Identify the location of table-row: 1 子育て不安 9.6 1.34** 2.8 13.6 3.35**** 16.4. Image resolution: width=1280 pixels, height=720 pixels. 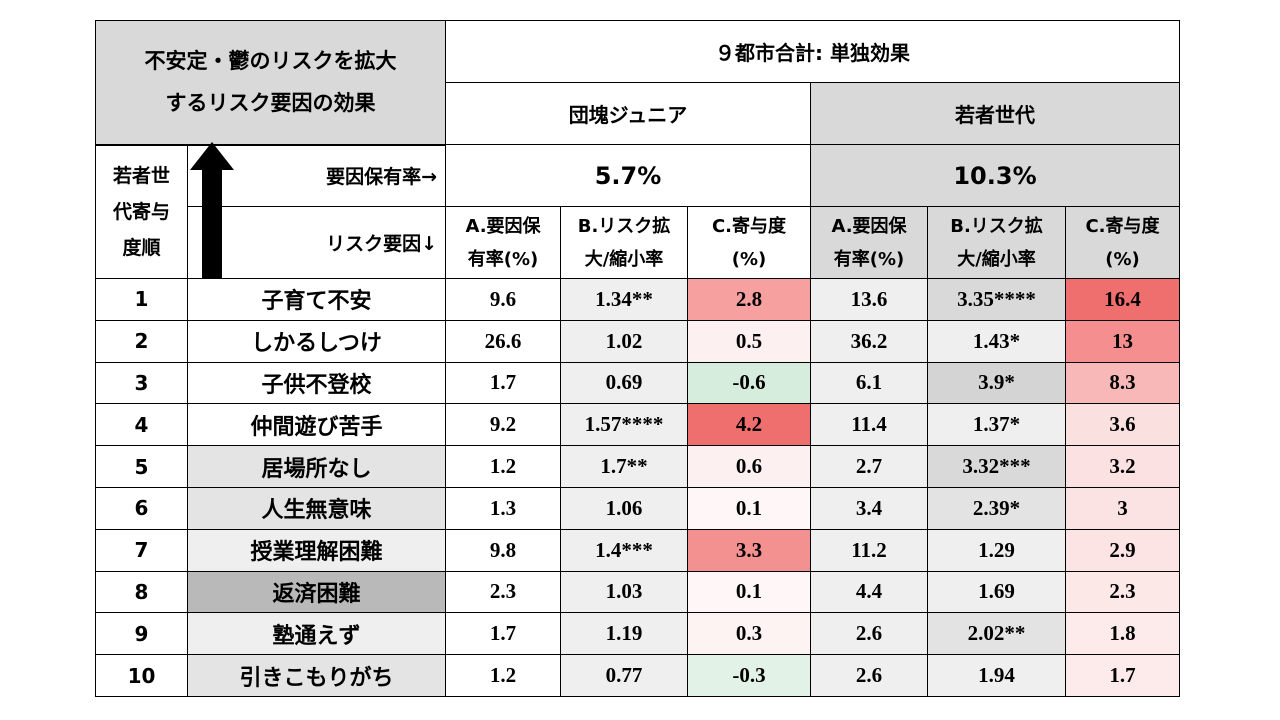
(637, 299).